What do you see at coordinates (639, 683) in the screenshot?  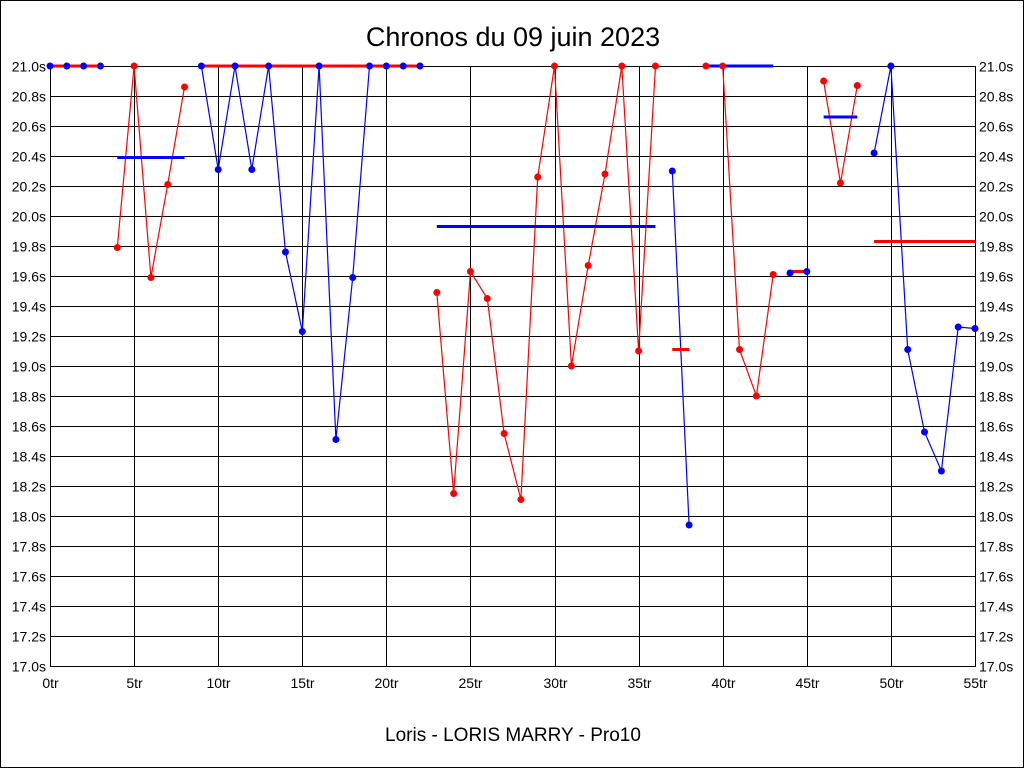 I see `x-tick-label: 35tr` at bounding box center [639, 683].